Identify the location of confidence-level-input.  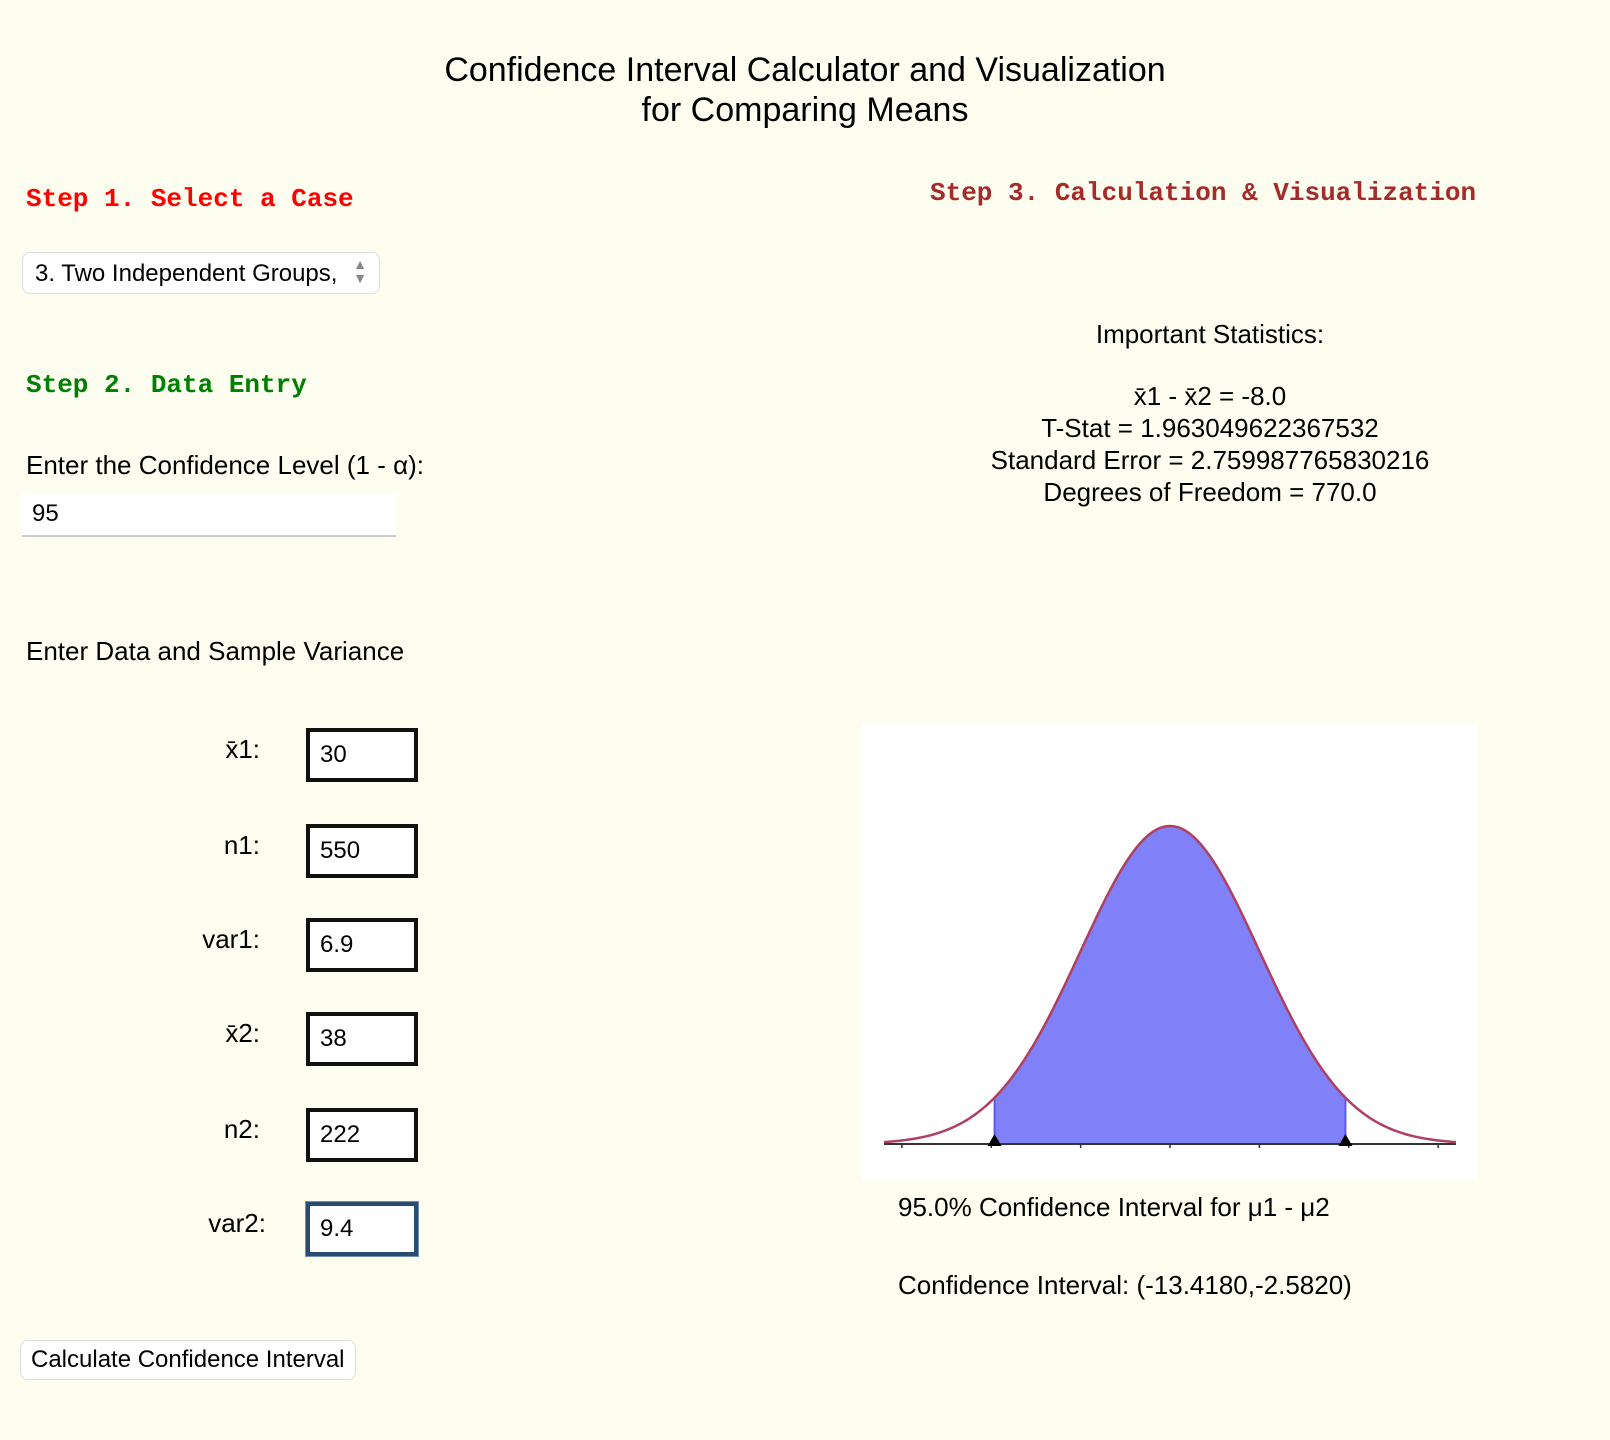
(209, 515).